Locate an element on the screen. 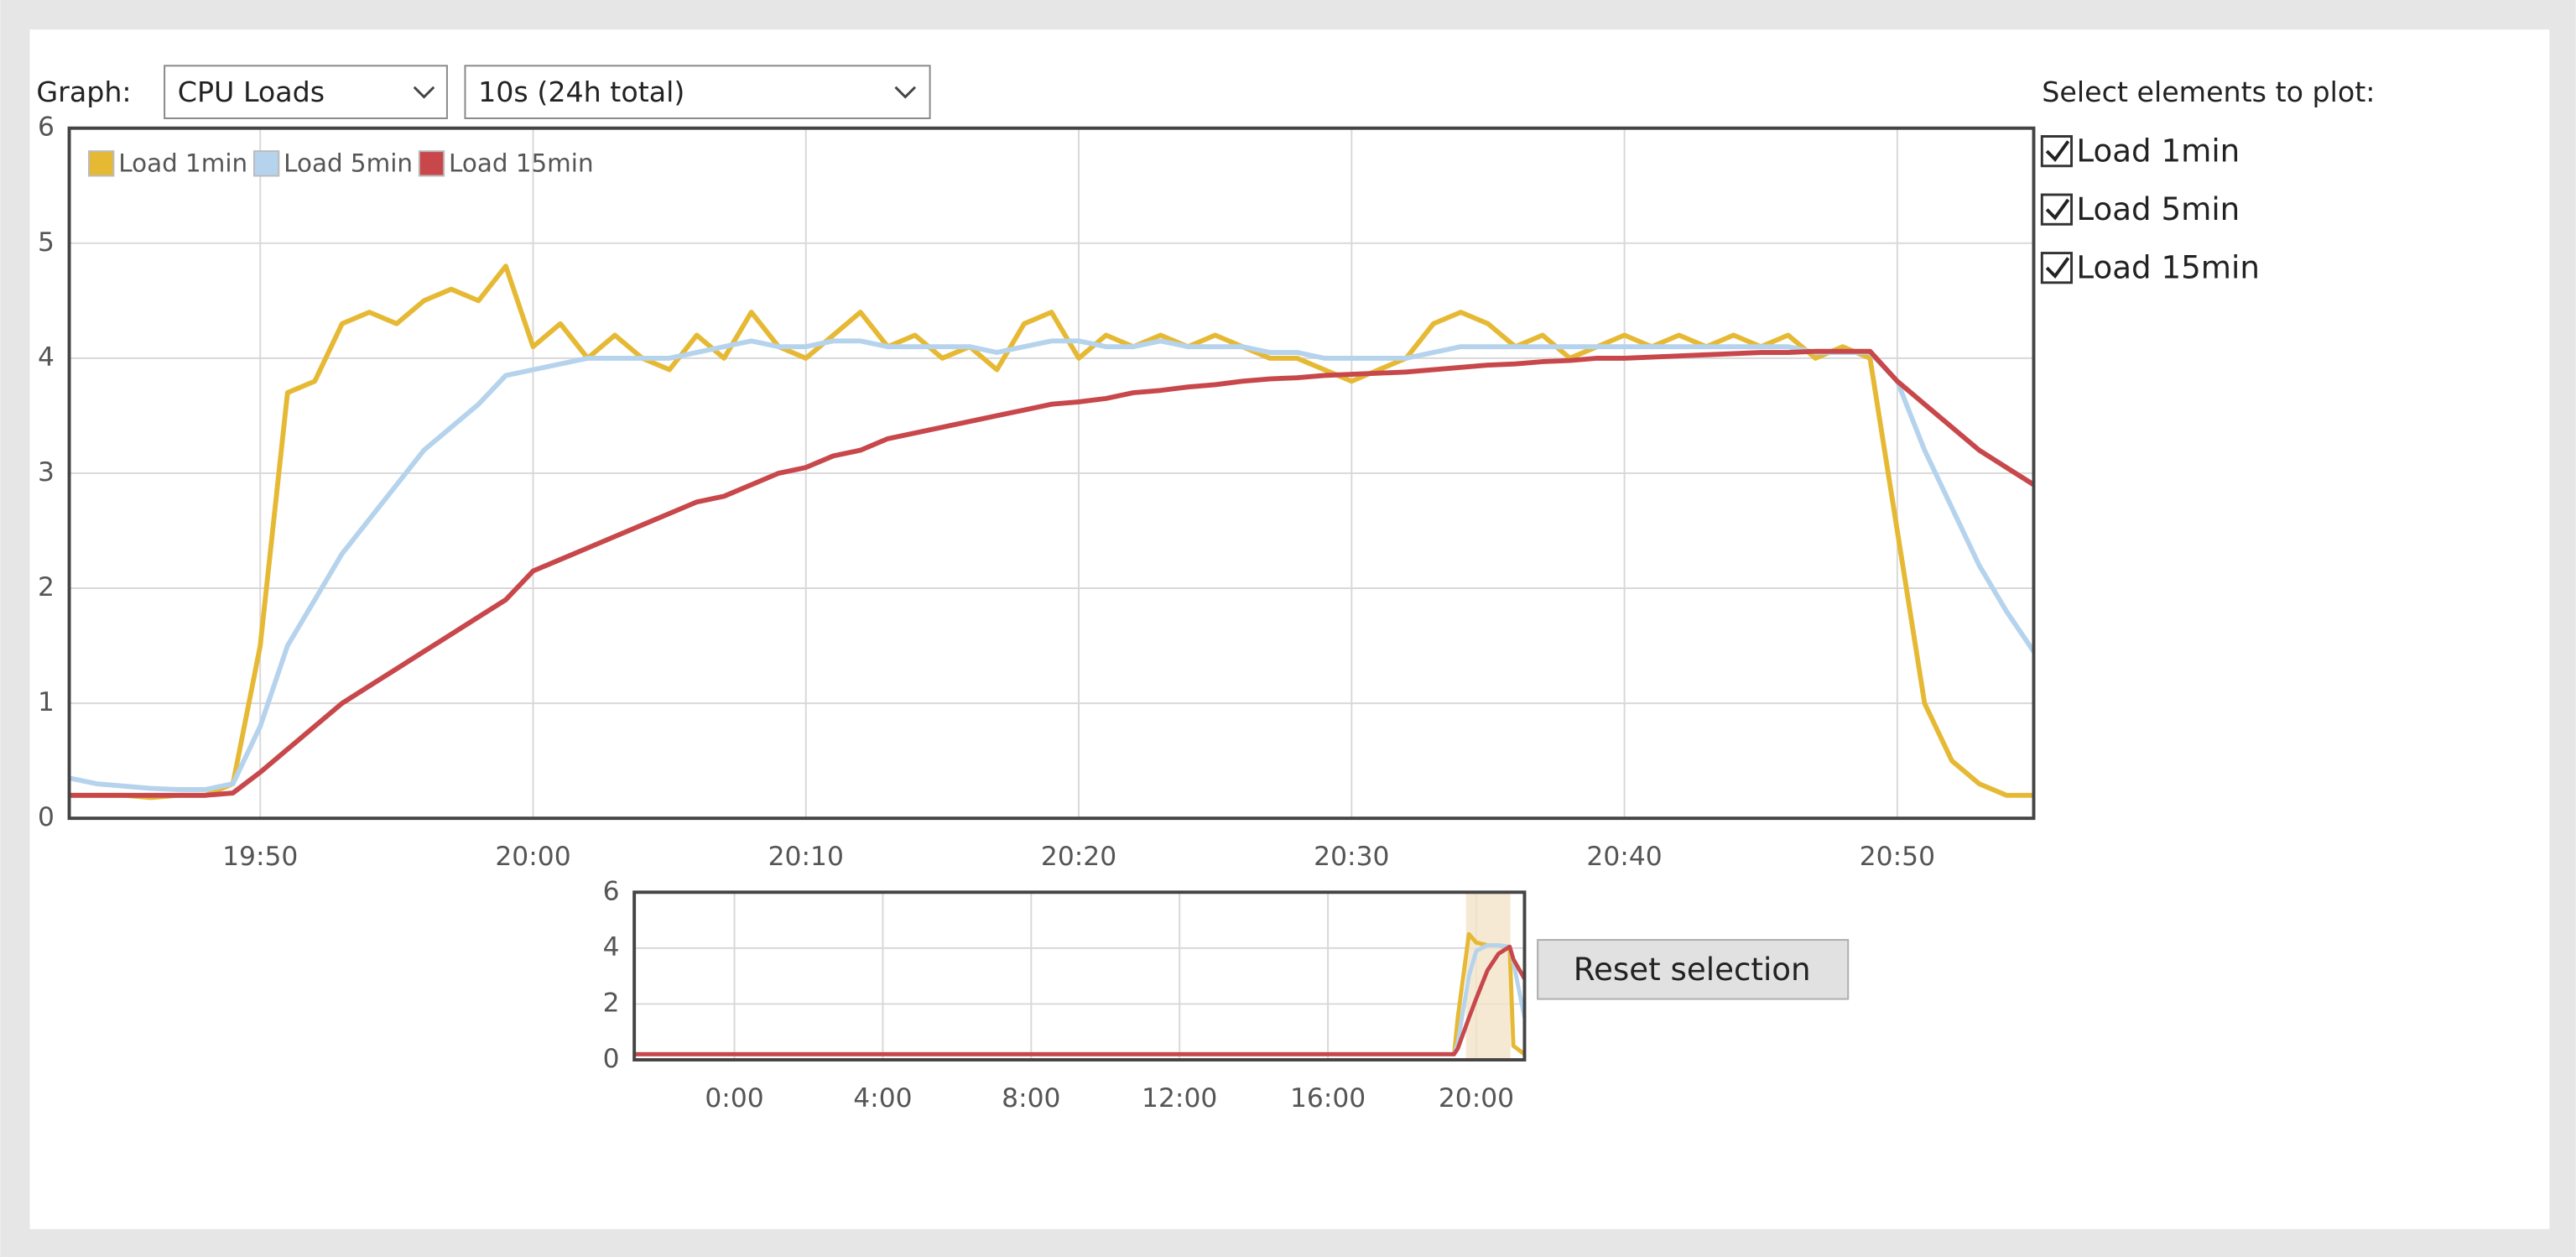 The width and height of the screenshot is (2576, 1257). x-tick-label: 8:00 is located at coordinates (1031, 1098).